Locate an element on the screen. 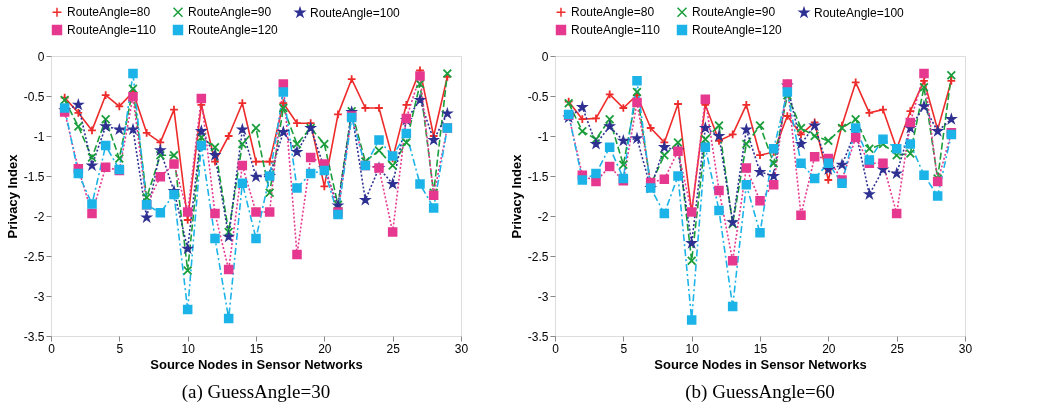 Image resolution: width=1063 pixels, height=420 pixels. text: (b) GuessAngle=60 is located at coordinates (760, 392).